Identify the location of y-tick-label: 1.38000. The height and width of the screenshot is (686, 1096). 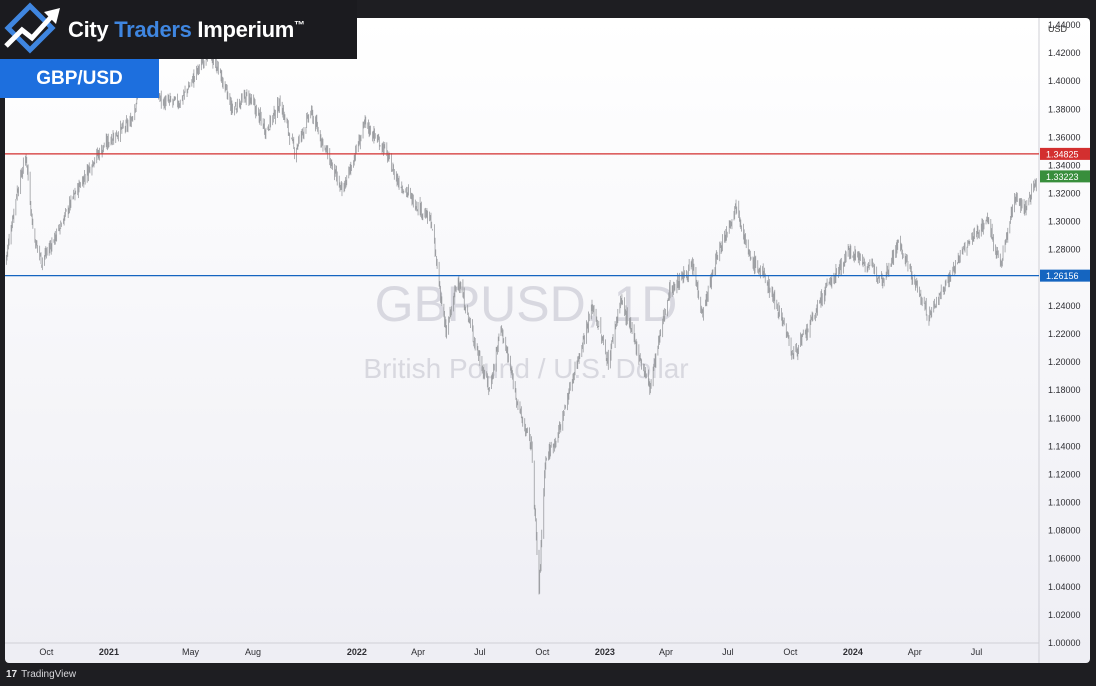
(1064, 109).